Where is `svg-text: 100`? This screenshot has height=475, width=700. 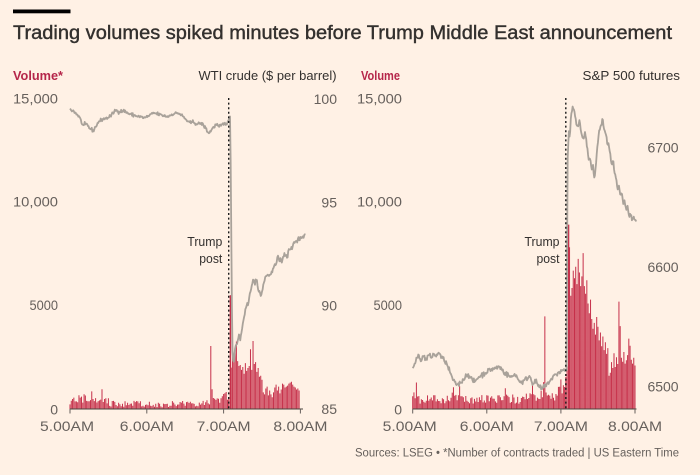 svg-text: 100 is located at coordinates (326, 99).